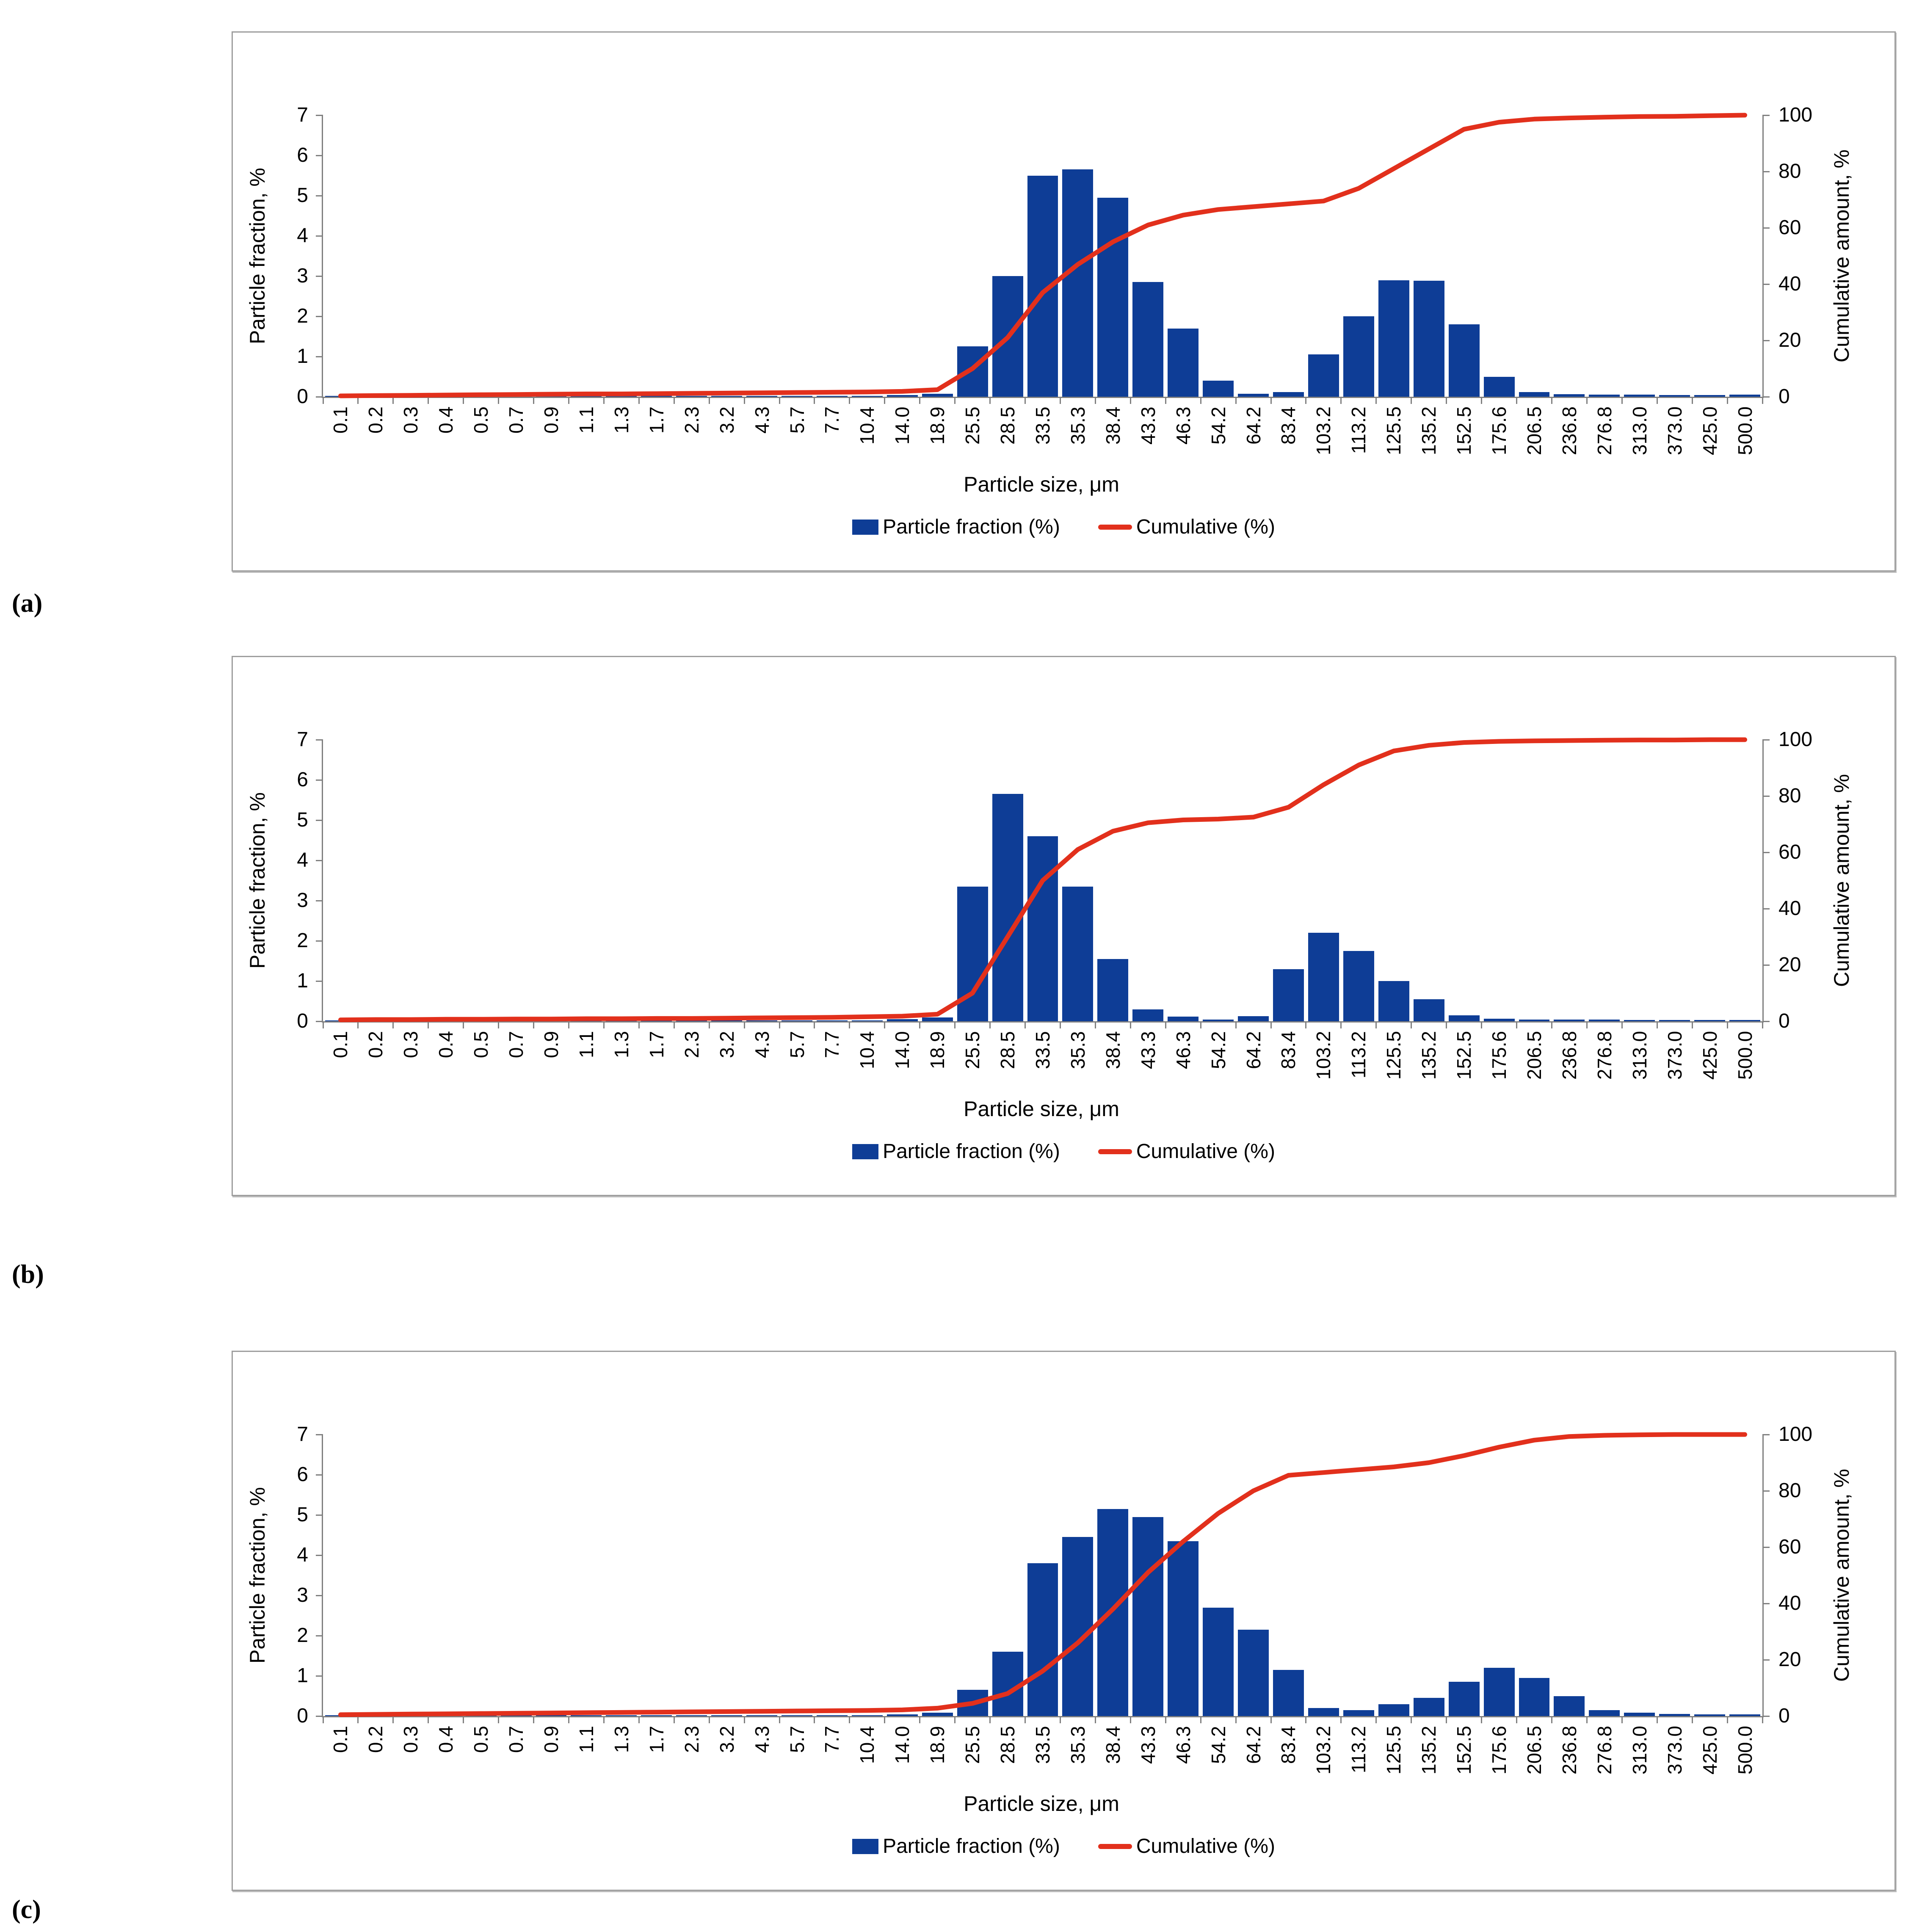 The height and width of the screenshot is (1932, 1911). Describe the element at coordinates (1789, 1603) in the screenshot. I see `right-axis-tick-label: 40` at that location.